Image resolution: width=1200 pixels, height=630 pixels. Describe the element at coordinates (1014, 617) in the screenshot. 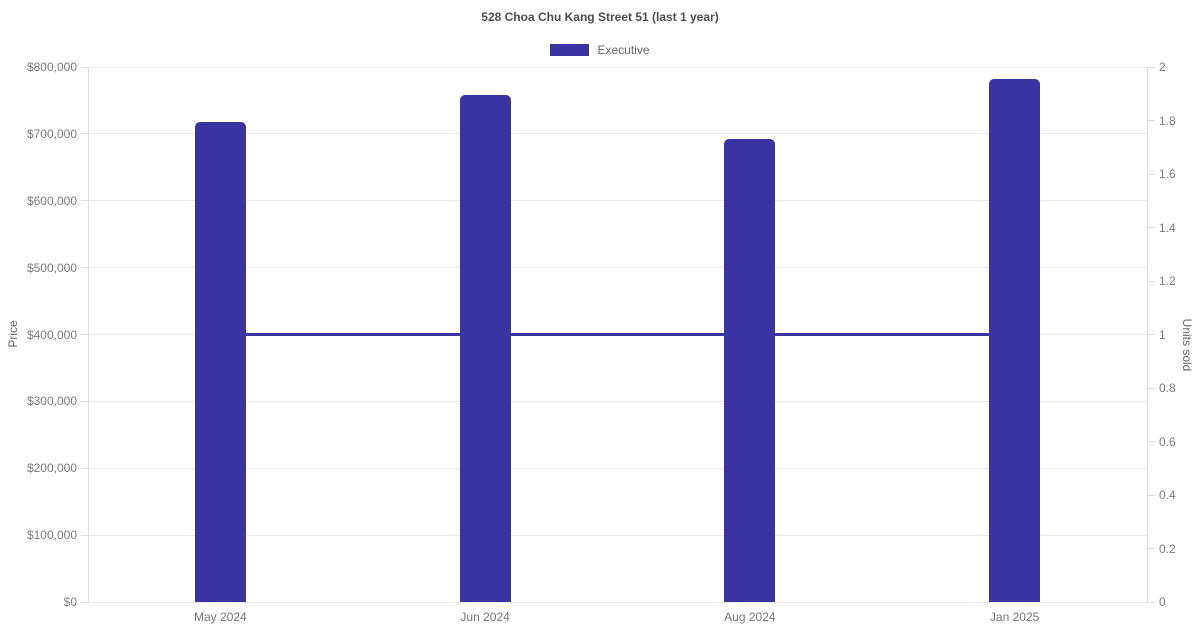

I see `x-axis-label: Jan 2025` at that location.